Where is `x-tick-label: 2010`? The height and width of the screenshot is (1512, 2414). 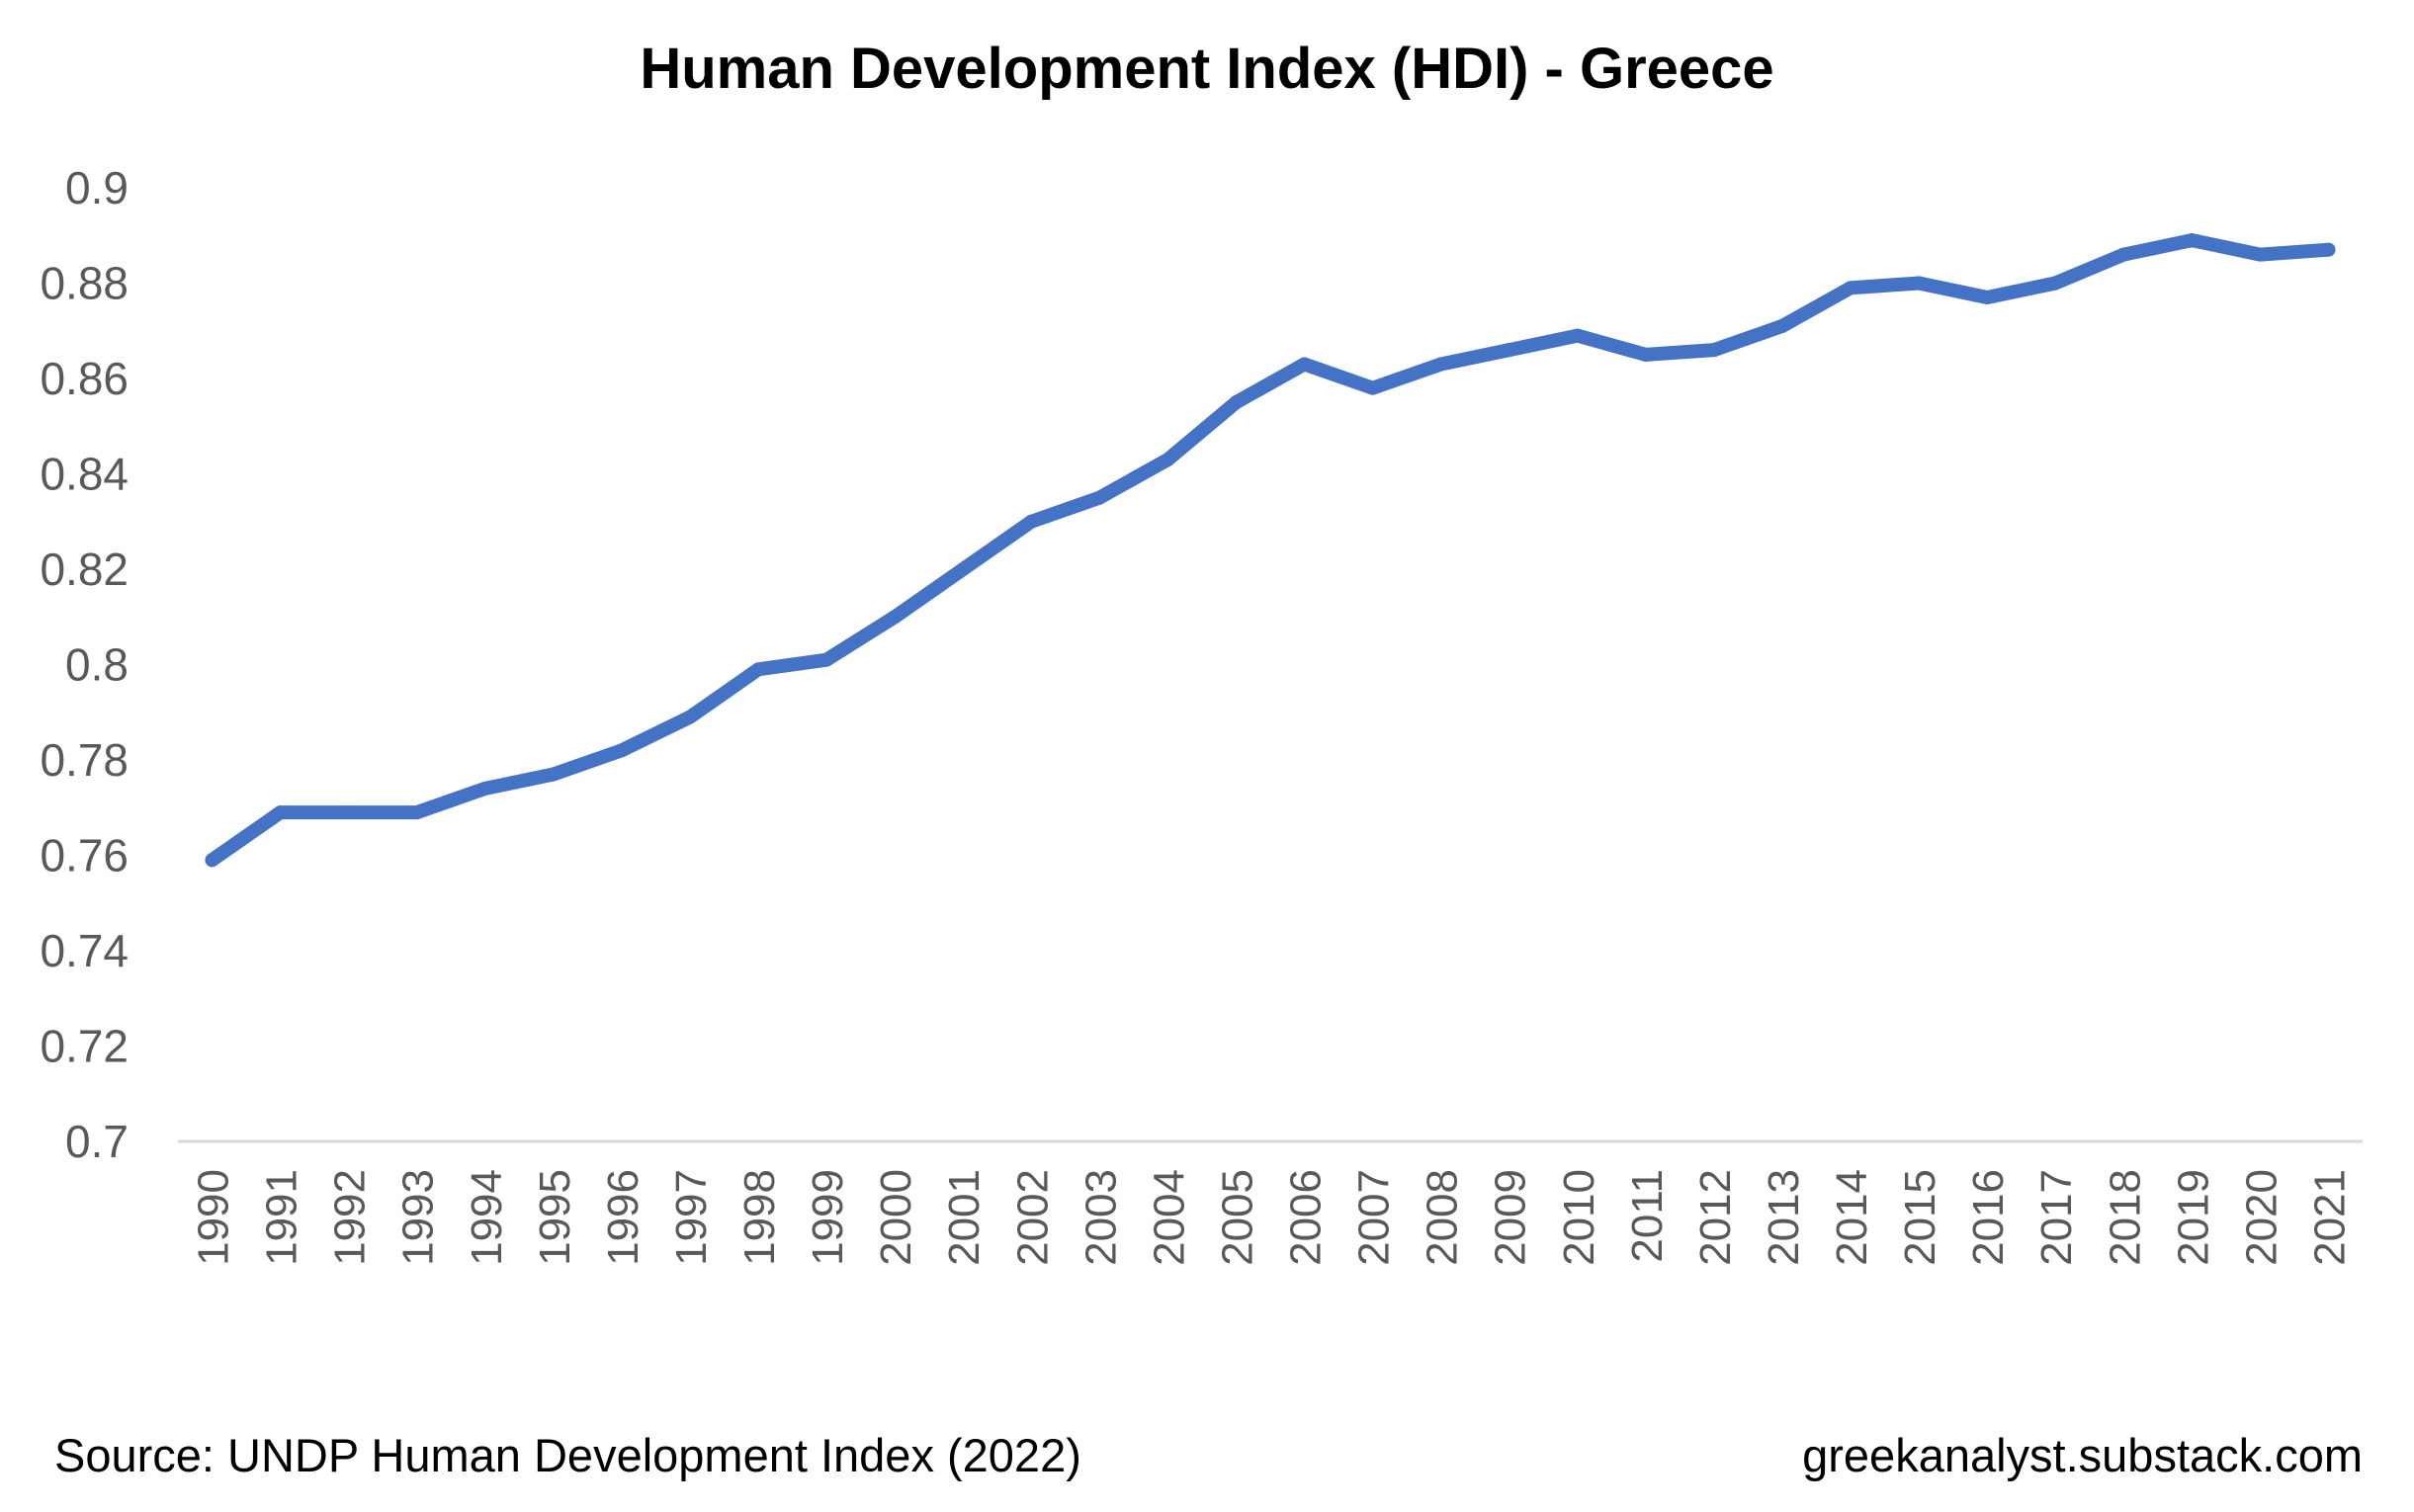 x-tick-label: 2010 is located at coordinates (1579, 1217).